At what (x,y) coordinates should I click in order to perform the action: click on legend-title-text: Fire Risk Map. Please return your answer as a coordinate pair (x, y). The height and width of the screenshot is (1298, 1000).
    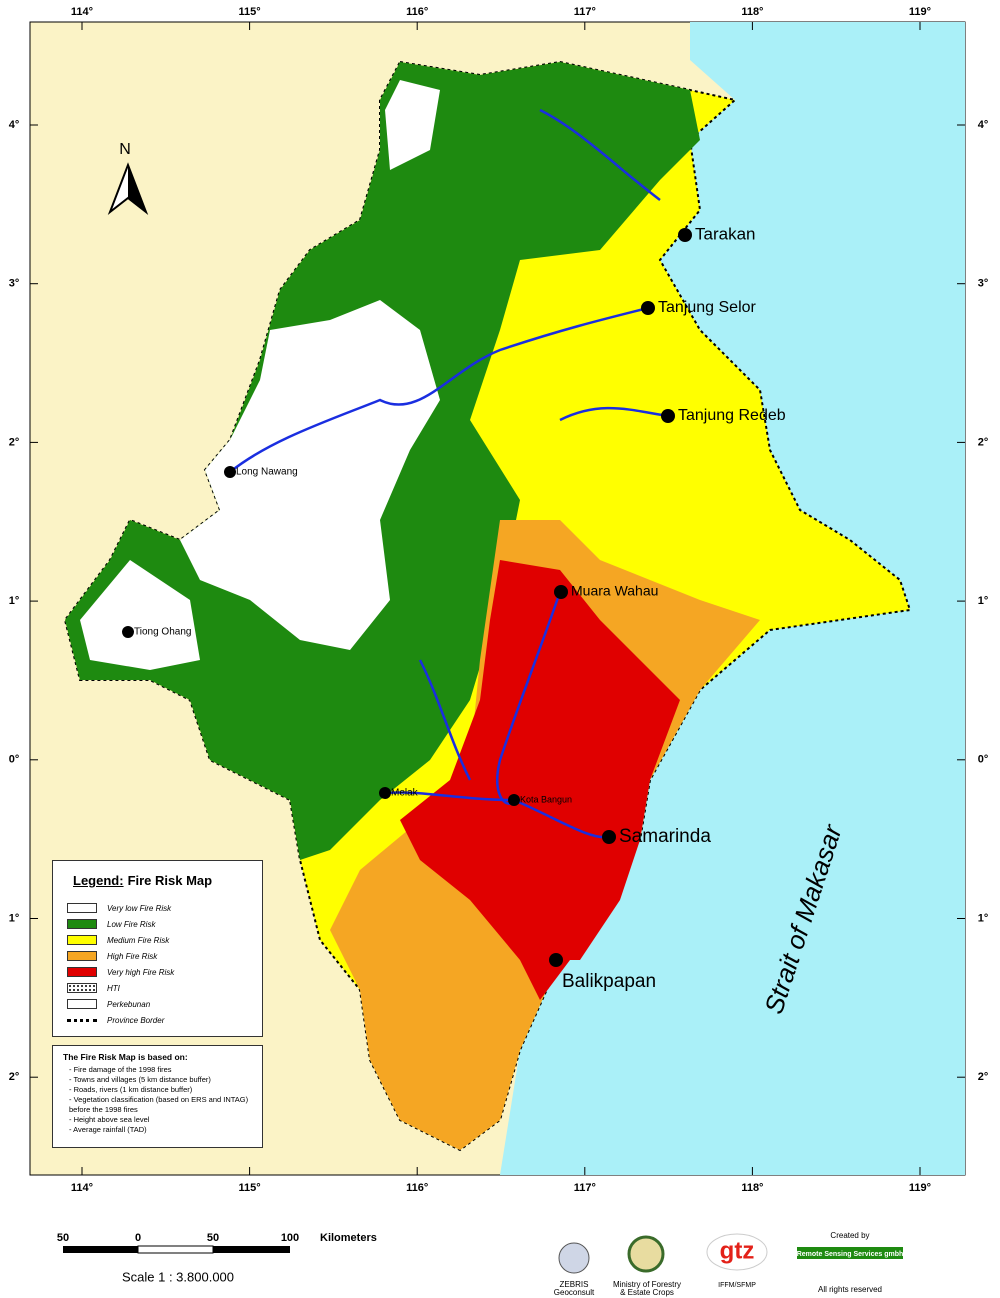
    Looking at the image, I should click on (170, 880).